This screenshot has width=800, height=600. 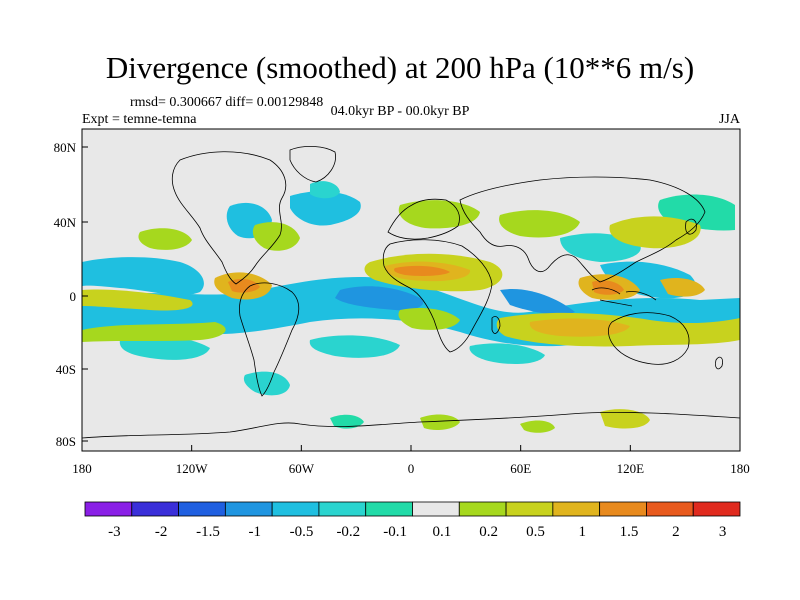 What do you see at coordinates (255, 532) in the screenshot?
I see `colorbar-label: -1` at bounding box center [255, 532].